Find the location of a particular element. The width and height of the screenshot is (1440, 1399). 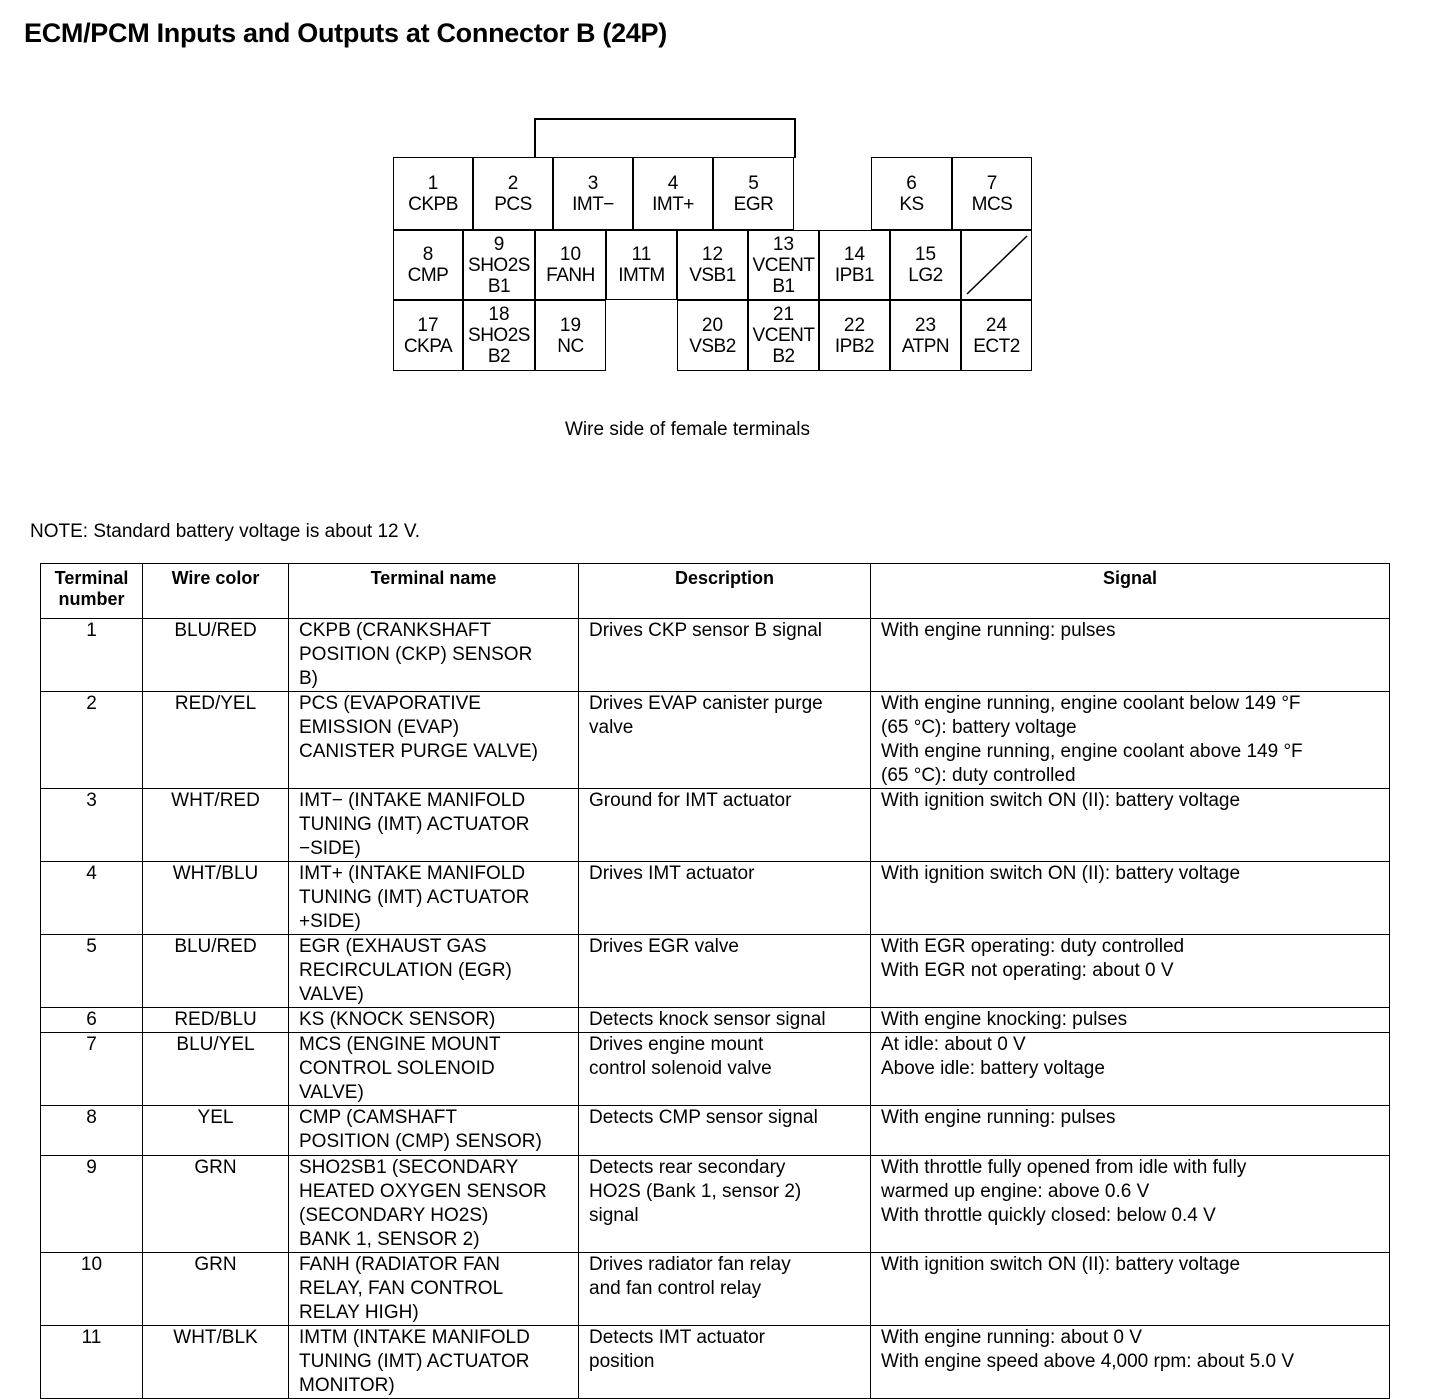

terminal-label: ATPN is located at coordinates (925, 346).